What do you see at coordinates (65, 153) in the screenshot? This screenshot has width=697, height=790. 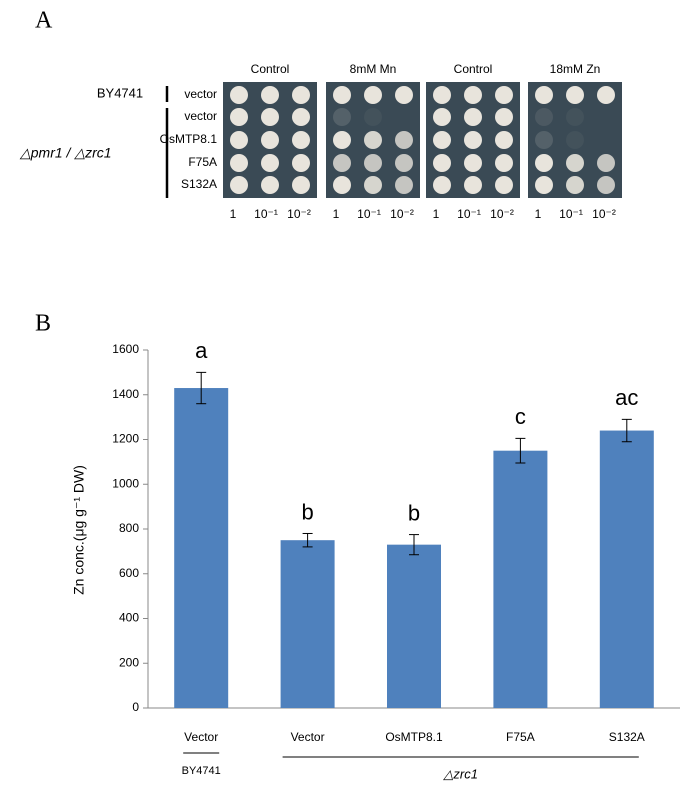 I see `strain-label: △pmr1 / △zrc1` at bounding box center [65, 153].